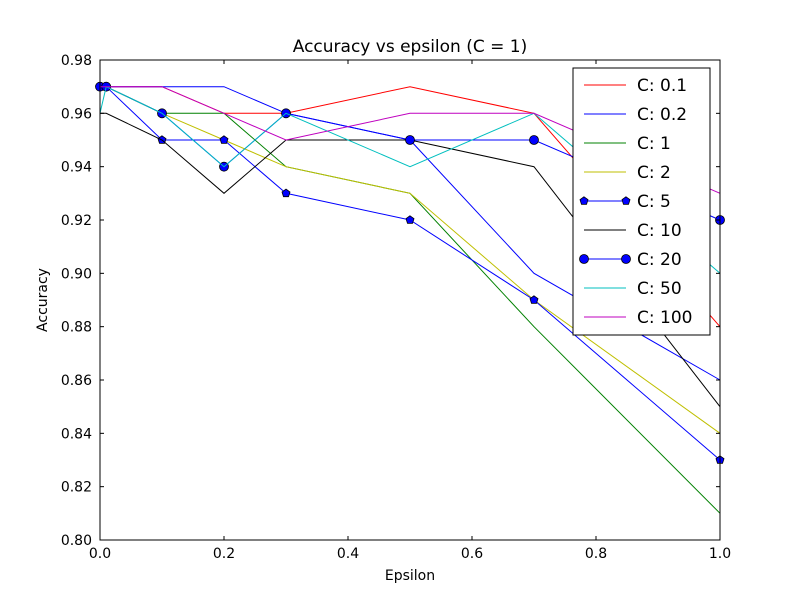 Image resolution: width=800 pixels, height=600 pixels. I want to click on legend-label: C: 5, so click(654, 202).